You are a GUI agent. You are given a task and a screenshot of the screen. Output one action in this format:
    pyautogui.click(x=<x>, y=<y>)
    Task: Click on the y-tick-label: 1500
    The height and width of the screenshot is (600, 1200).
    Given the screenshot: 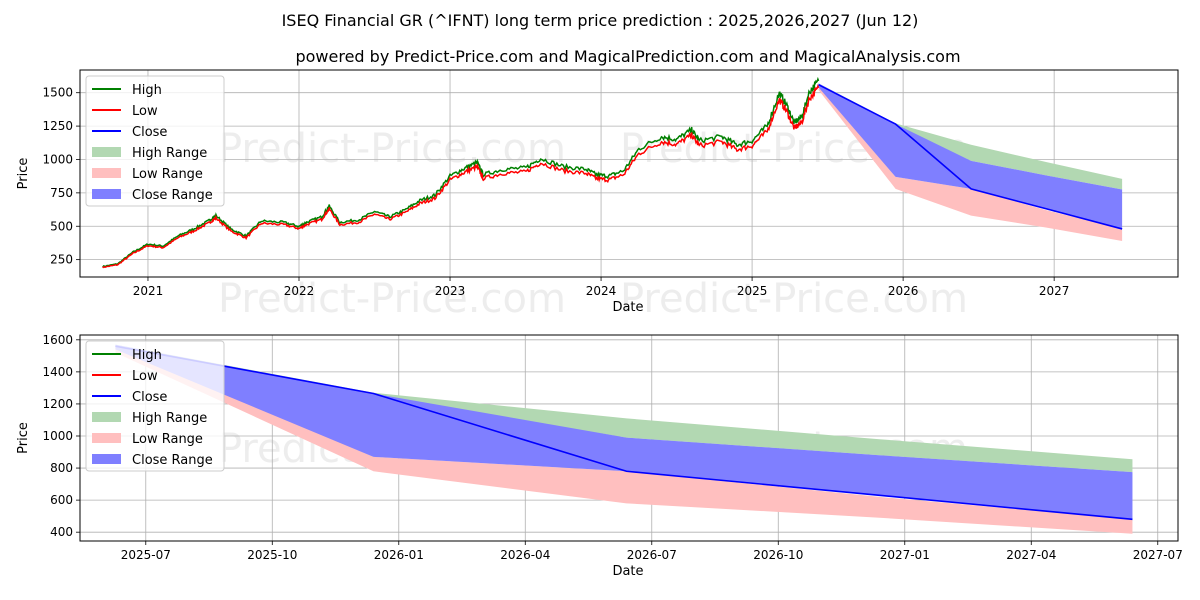 What is the action you would take?
    pyautogui.click(x=57, y=93)
    